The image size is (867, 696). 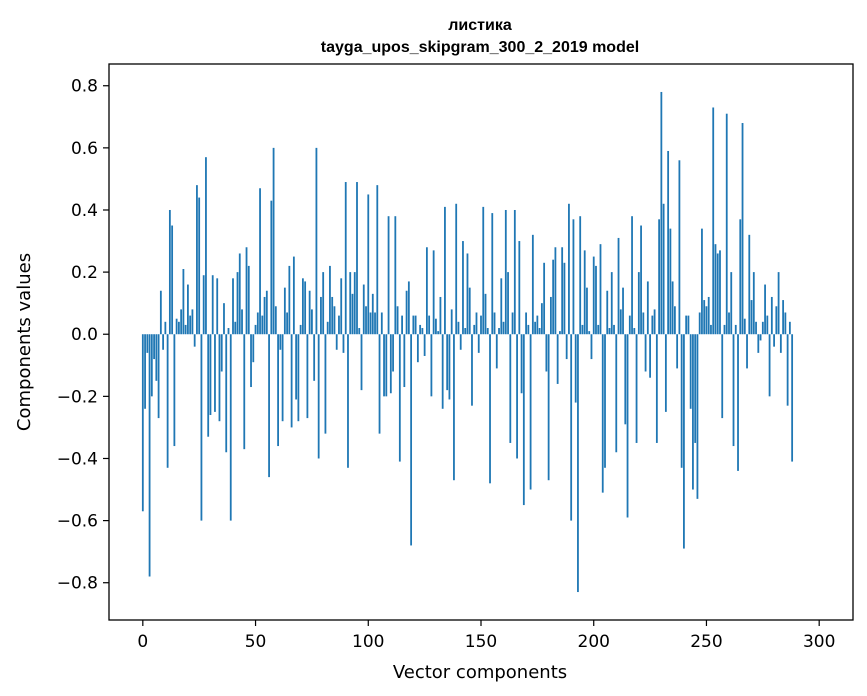 I want to click on y-tick-label: −0.4, so click(x=77, y=459).